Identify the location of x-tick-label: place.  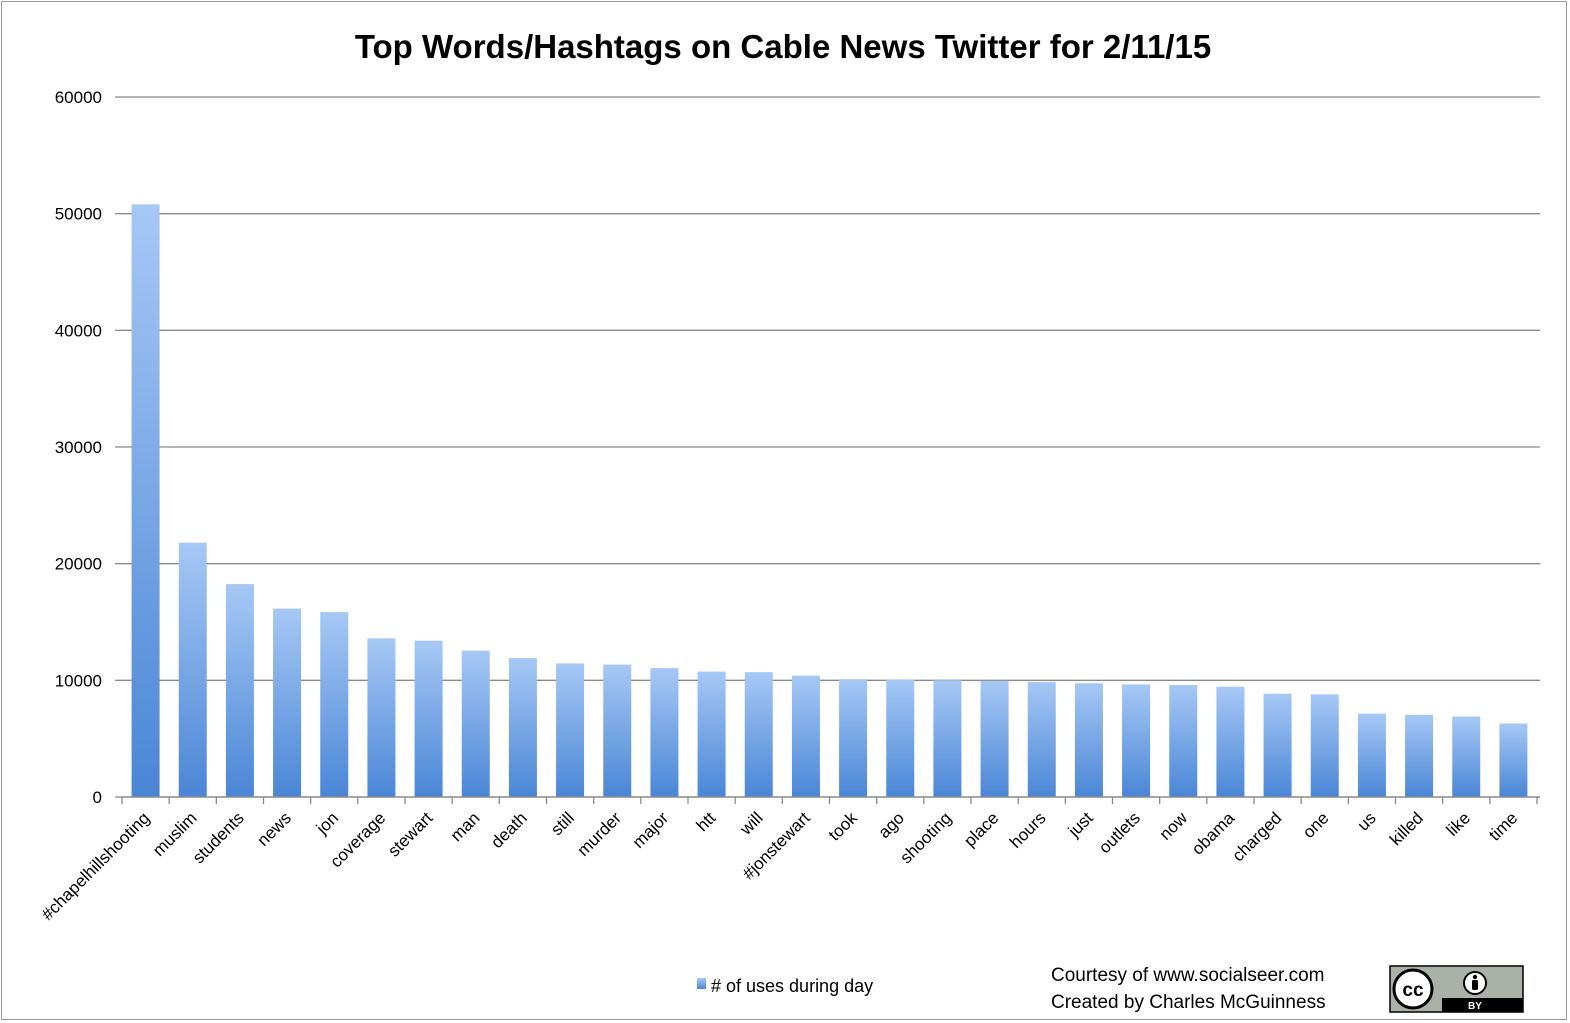
(981, 829).